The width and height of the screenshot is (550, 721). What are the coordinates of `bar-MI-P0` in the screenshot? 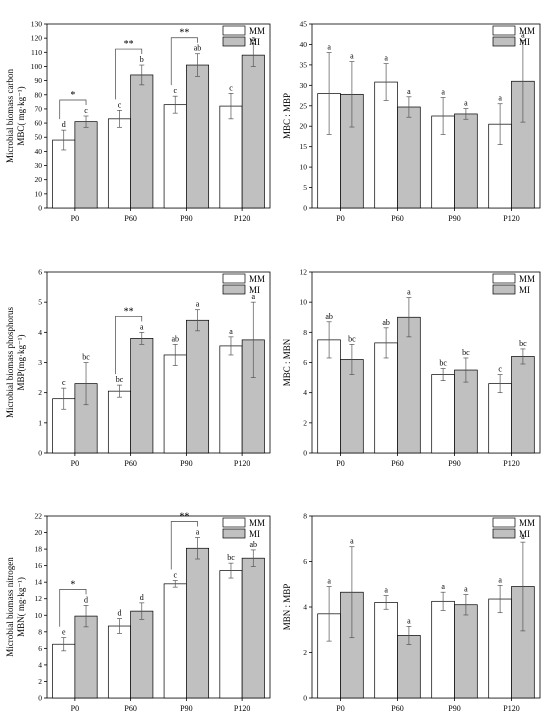 It's located at (86, 657).